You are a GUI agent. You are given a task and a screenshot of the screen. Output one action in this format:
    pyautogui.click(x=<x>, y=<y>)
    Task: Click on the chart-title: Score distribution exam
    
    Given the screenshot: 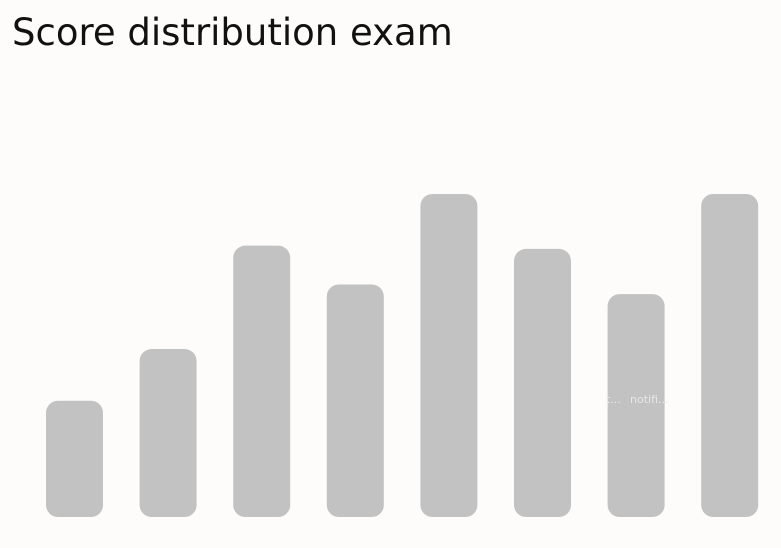 What is the action you would take?
    pyautogui.click(x=232, y=32)
    